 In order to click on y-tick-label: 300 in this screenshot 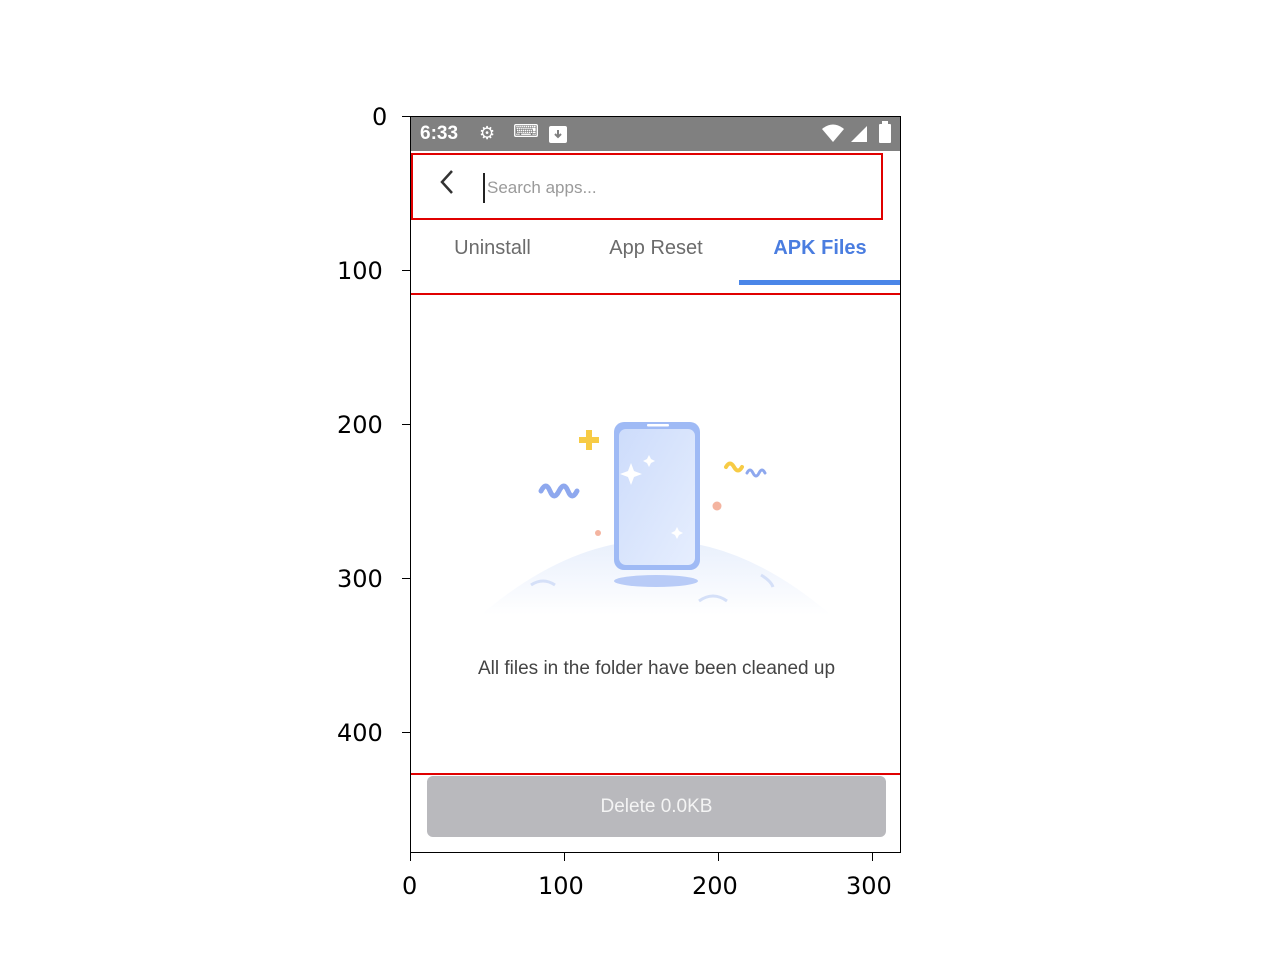, I will do `click(360, 579)`.